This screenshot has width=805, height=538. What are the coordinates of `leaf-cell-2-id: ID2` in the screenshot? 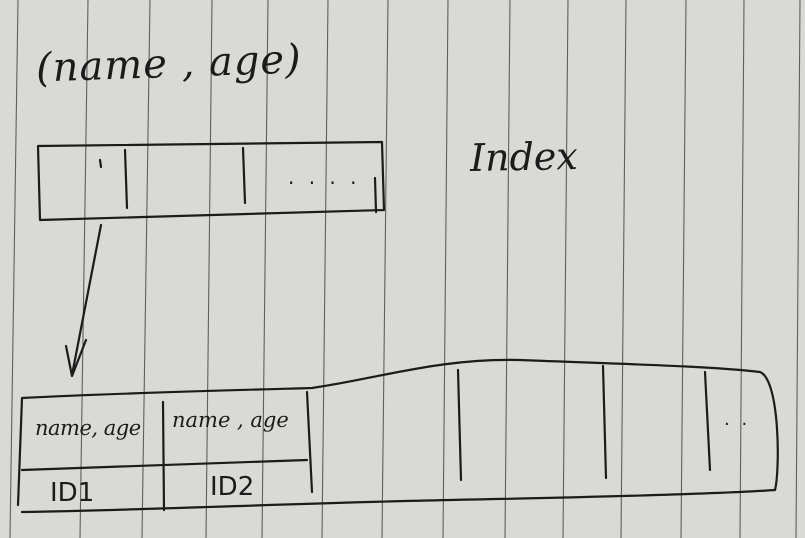 It's located at (232, 487).